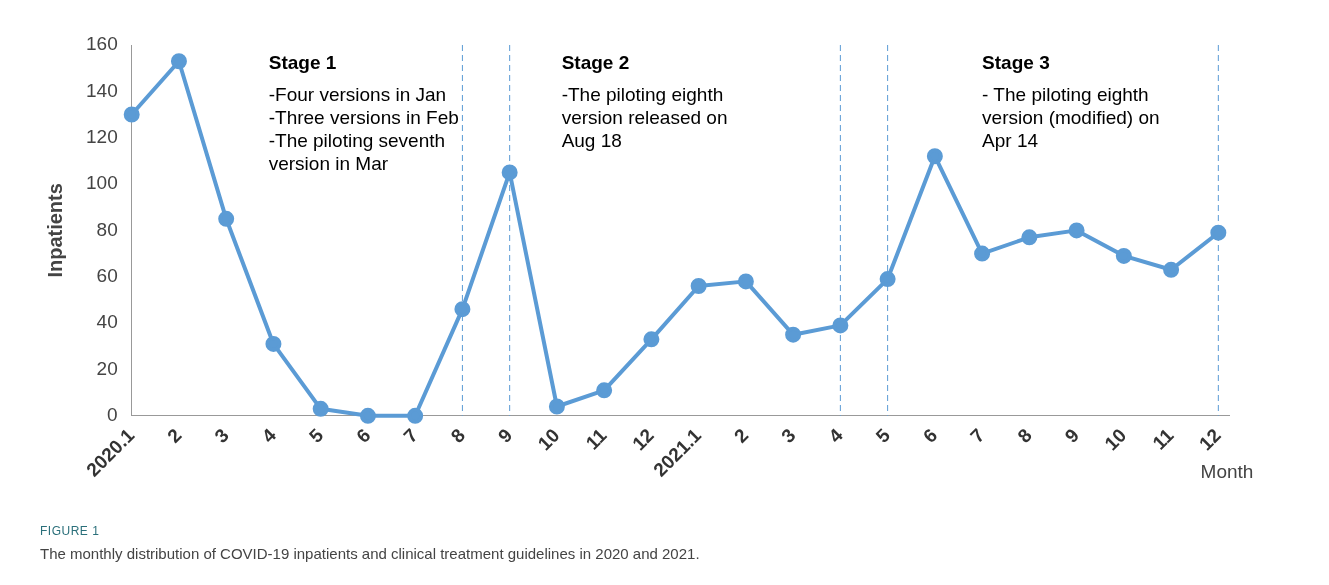 The width and height of the screenshot is (1329, 585). Describe the element at coordinates (107, 275) in the screenshot. I see `y-tick-label: 60` at that location.